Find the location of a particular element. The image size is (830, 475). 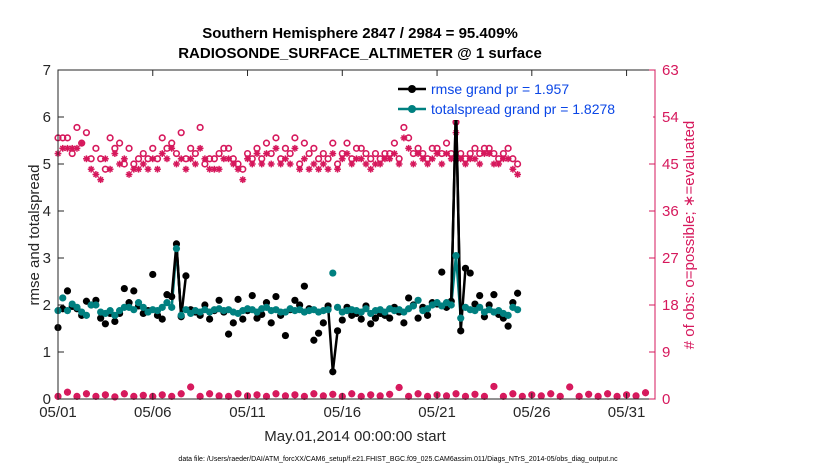

y-right-tick-label: 54 is located at coordinates (670, 117).